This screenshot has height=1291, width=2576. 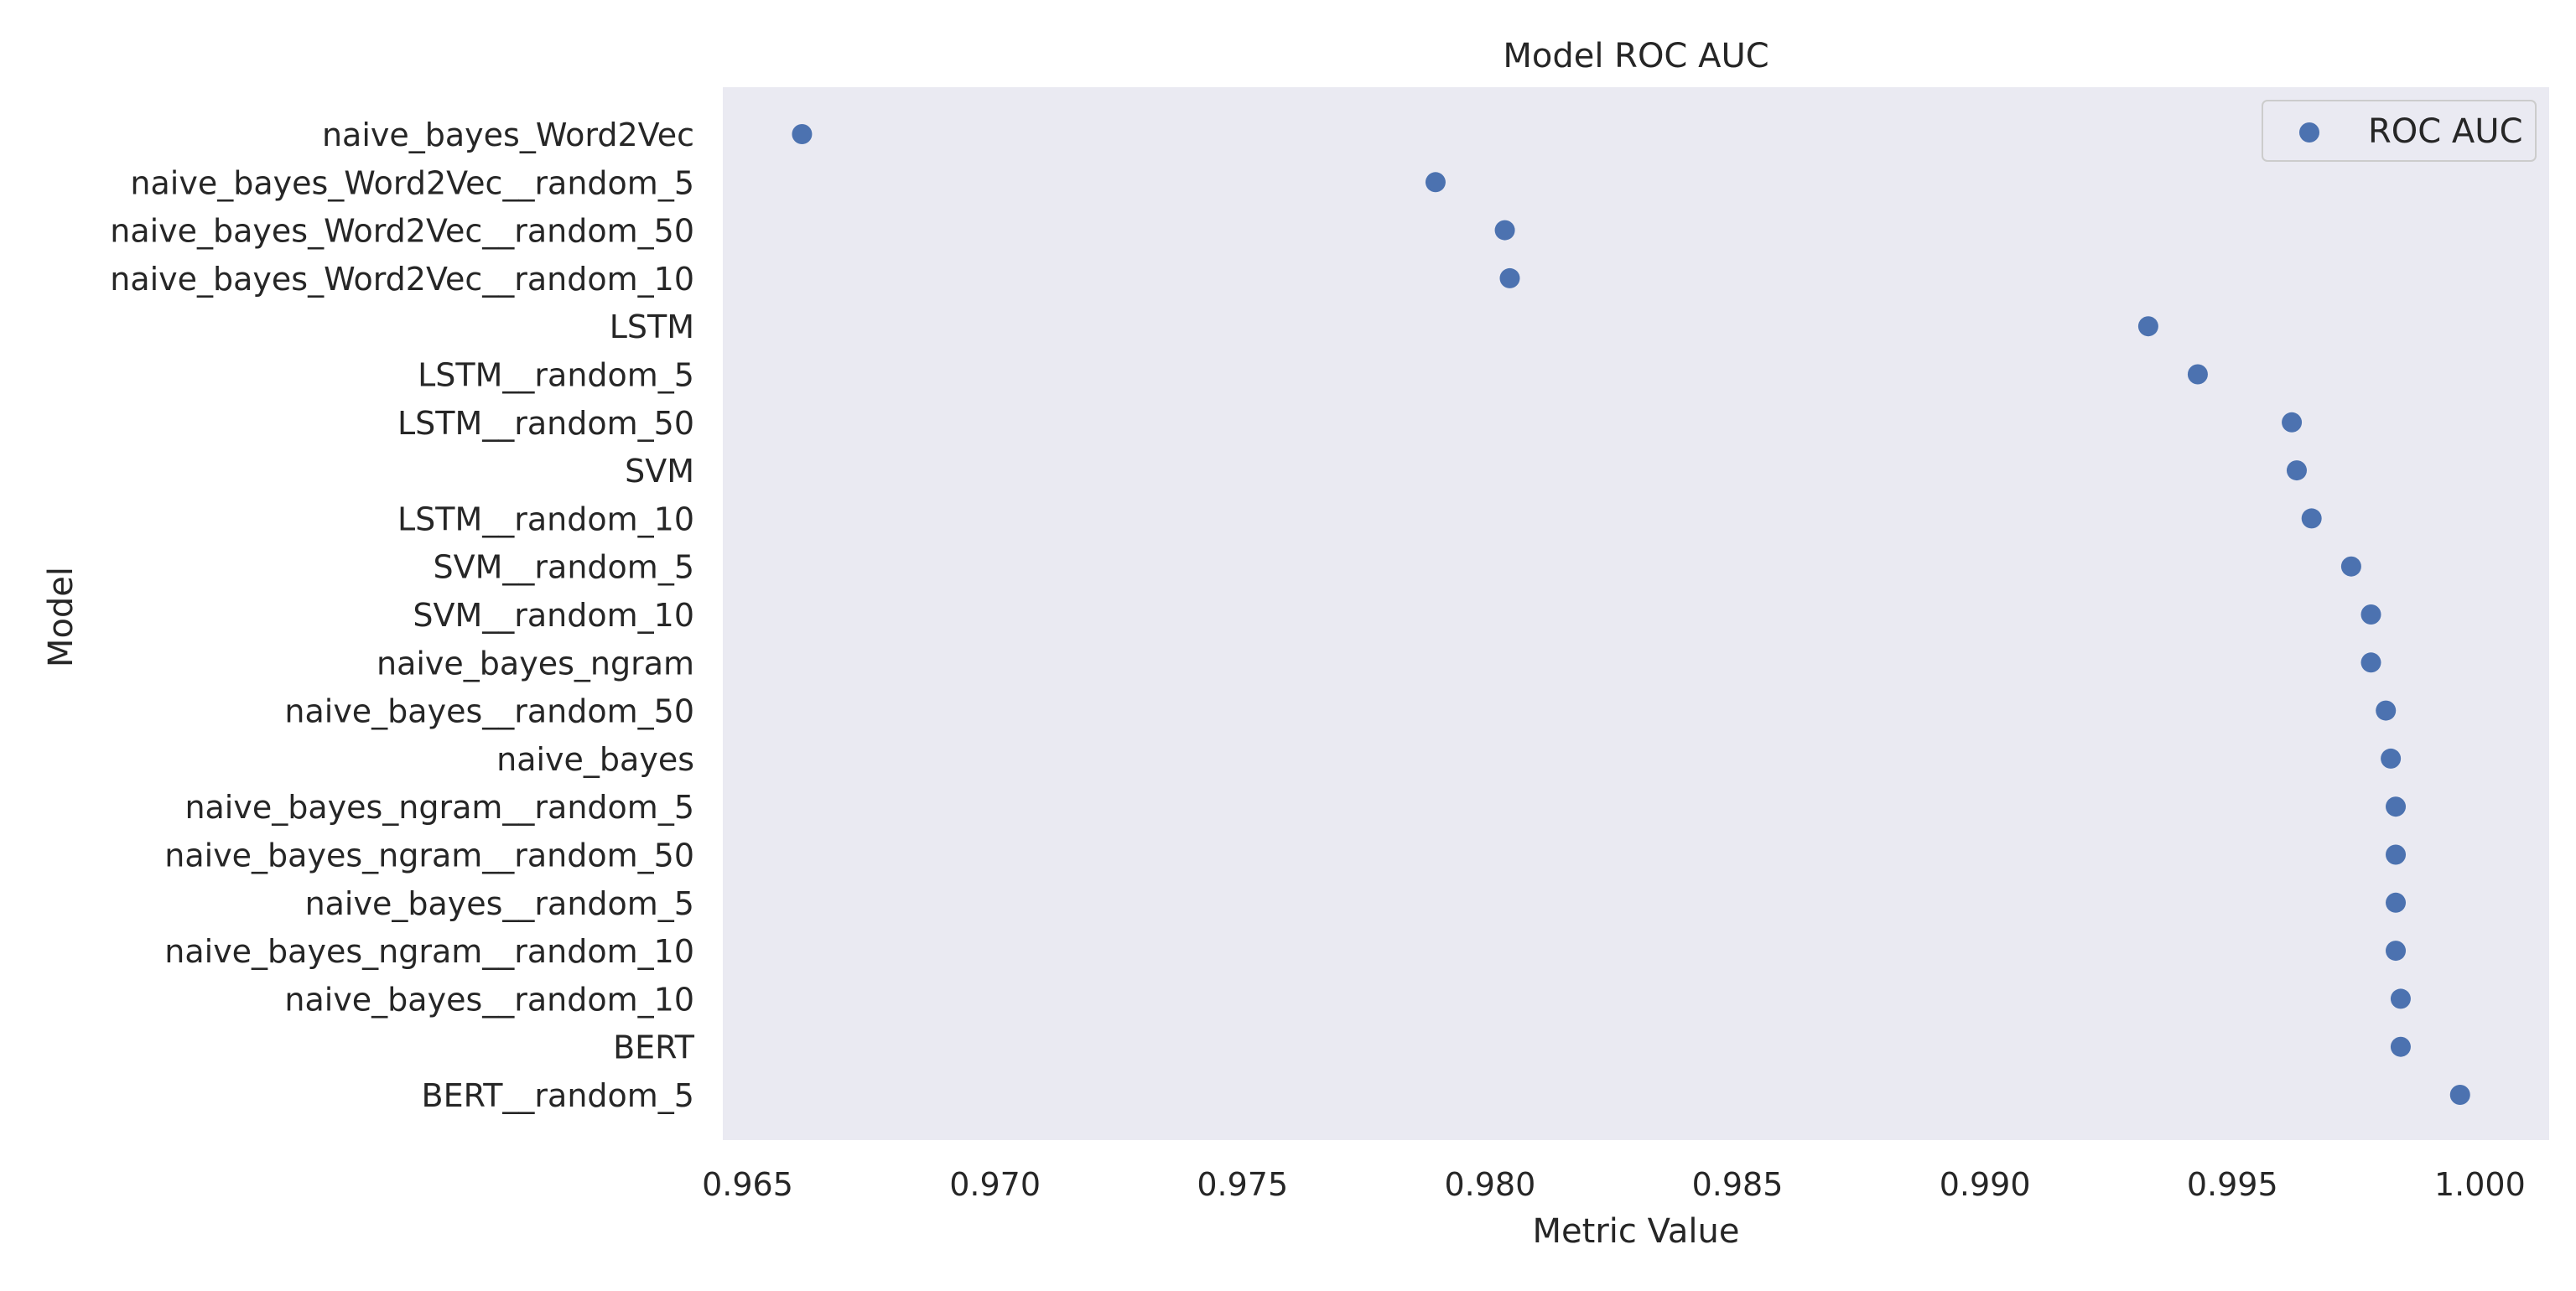 What do you see at coordinates (508, 135) in the screenshot?
I see `y-tick-label: naive_bayes_Word2Vec` at bounding box center [508, 135].